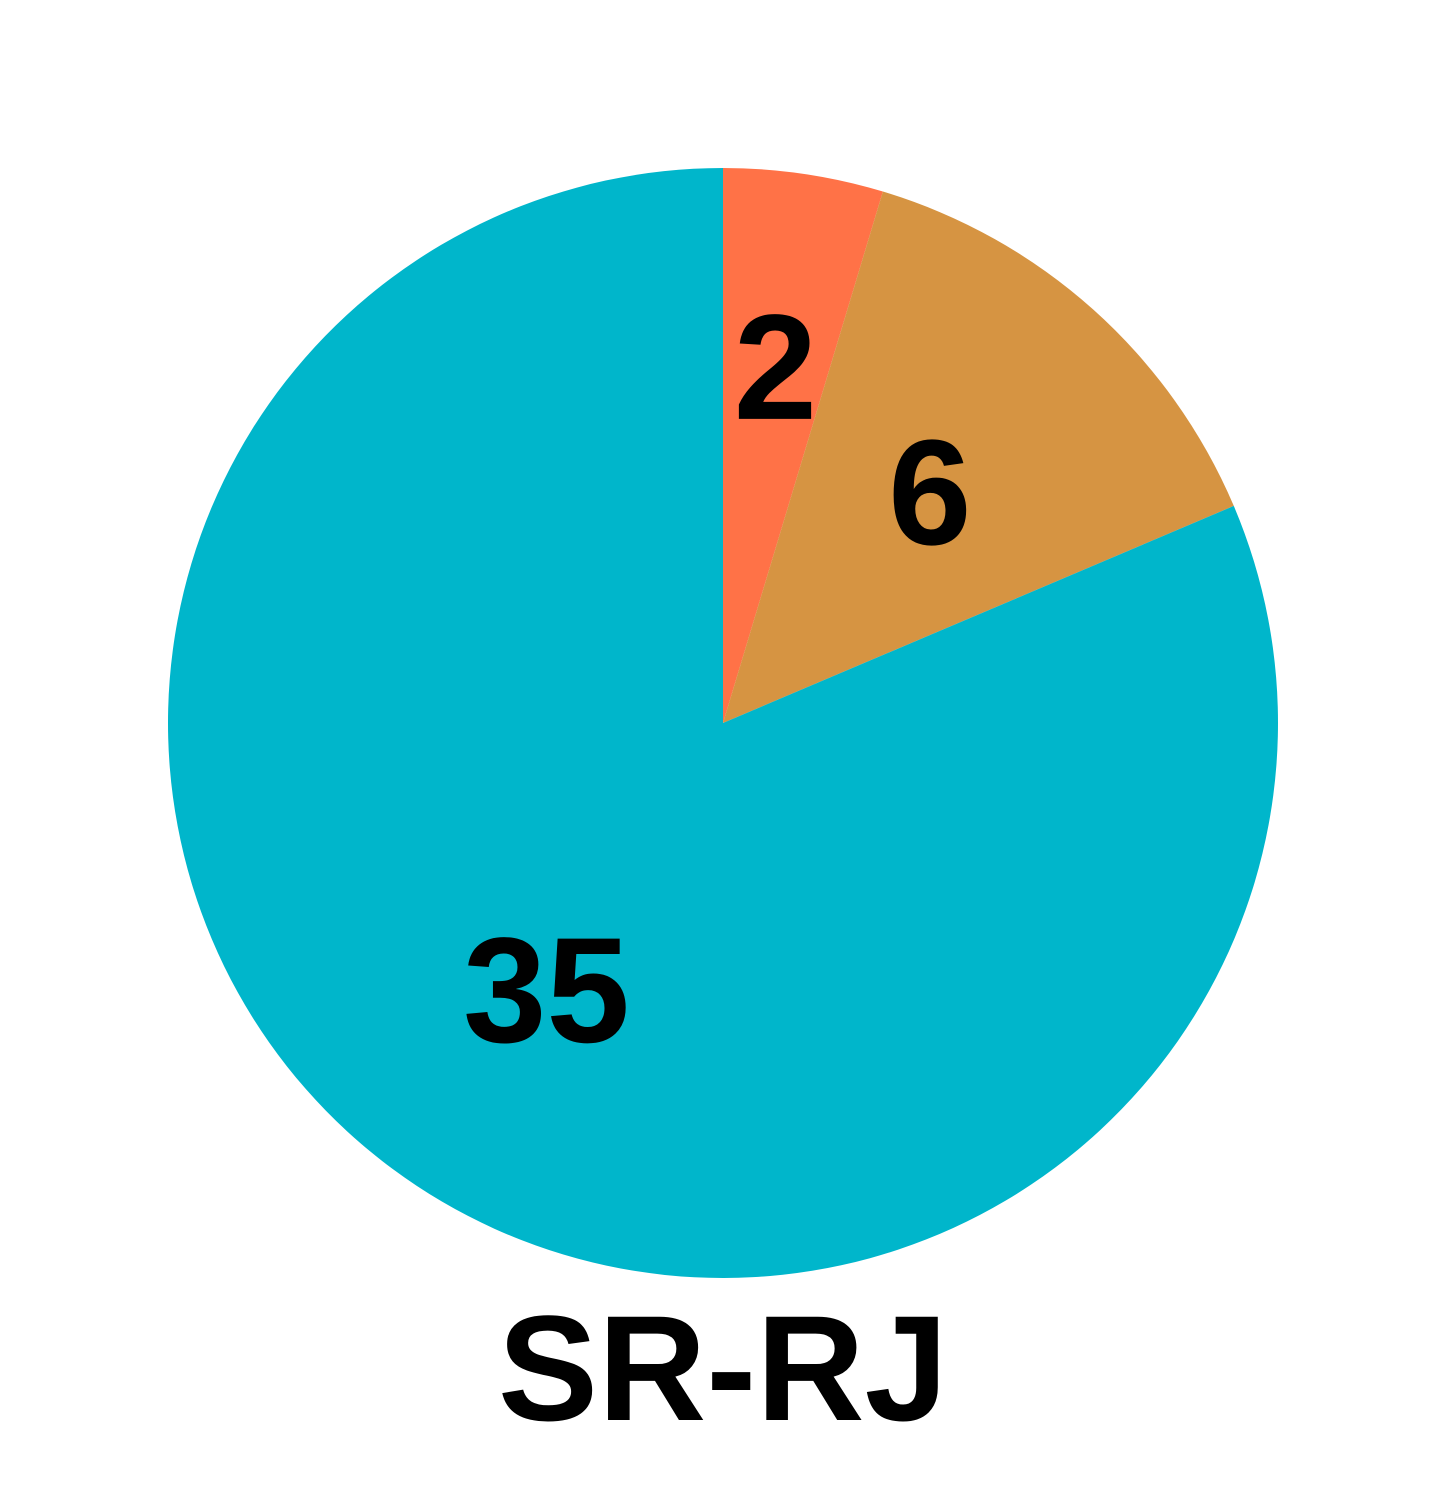 This screenshot has width=1446, height=1487. I want to click on slice-label-35: 35, so click(546, 990).